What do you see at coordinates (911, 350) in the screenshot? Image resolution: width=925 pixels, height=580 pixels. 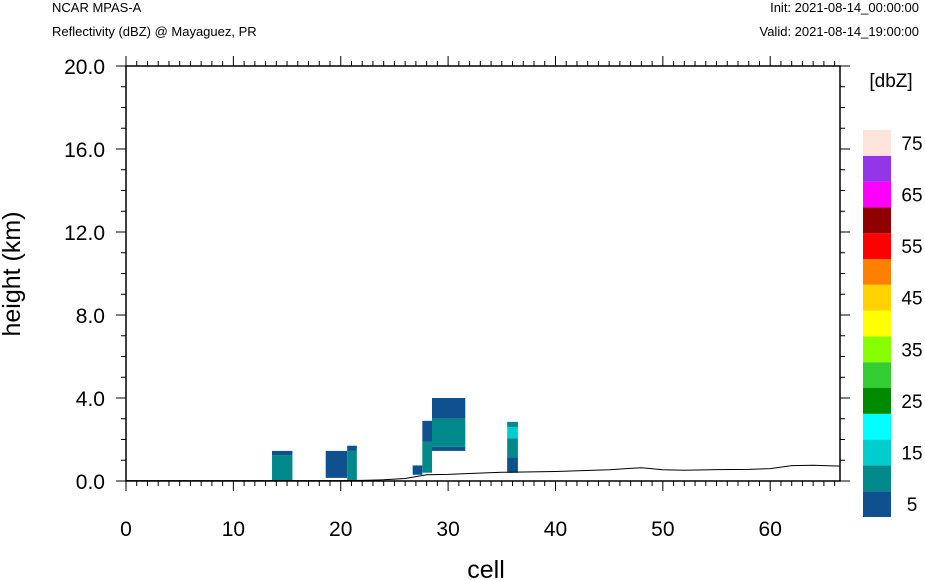 I see `colorbar-label: 35` at bounding box center [911, 350].